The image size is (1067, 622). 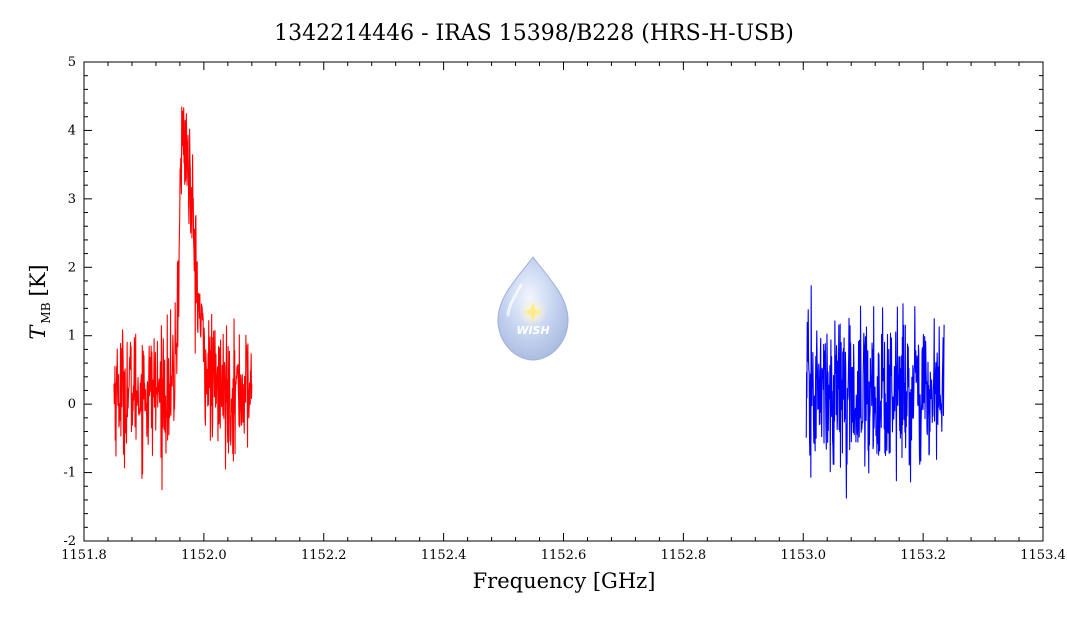 I want to click on wish-text: WISH, so click(x=532, y=330).